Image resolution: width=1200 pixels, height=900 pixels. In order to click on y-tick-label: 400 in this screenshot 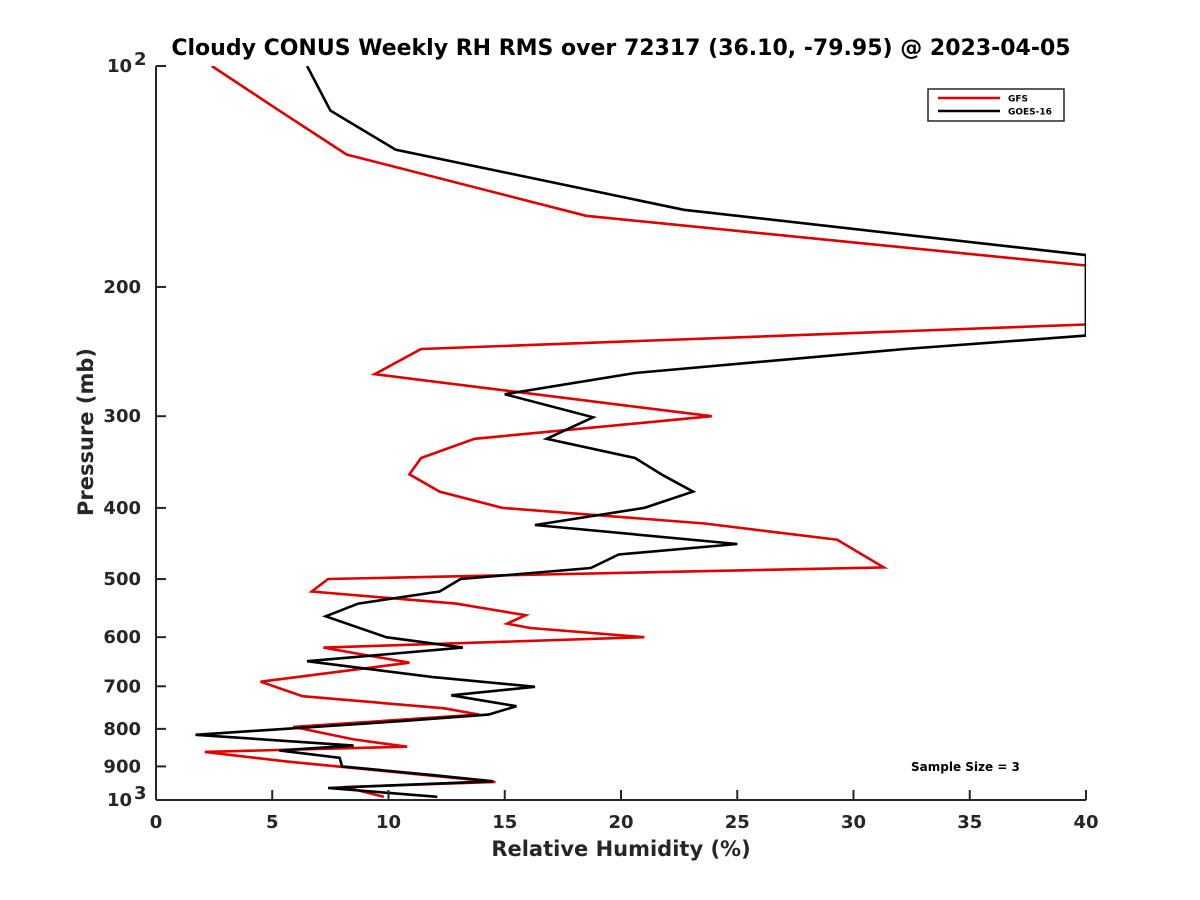, I will do `click(122, 508)`.